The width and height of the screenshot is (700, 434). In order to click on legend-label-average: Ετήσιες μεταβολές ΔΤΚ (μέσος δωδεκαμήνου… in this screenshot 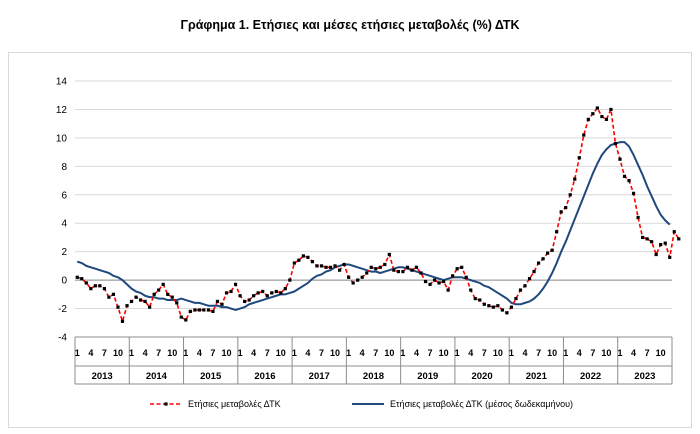, I will do `click(481, 404)`.